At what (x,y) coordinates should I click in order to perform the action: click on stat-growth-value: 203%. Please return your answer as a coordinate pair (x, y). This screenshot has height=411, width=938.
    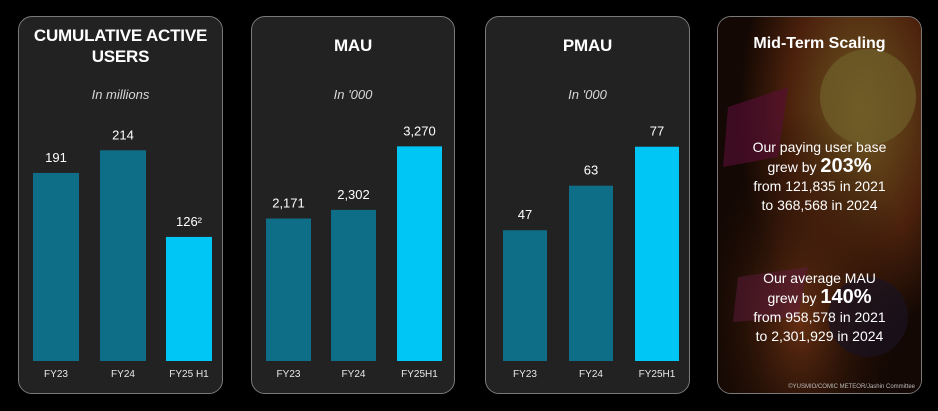
    Looking at the image, I should click on (846, 166).